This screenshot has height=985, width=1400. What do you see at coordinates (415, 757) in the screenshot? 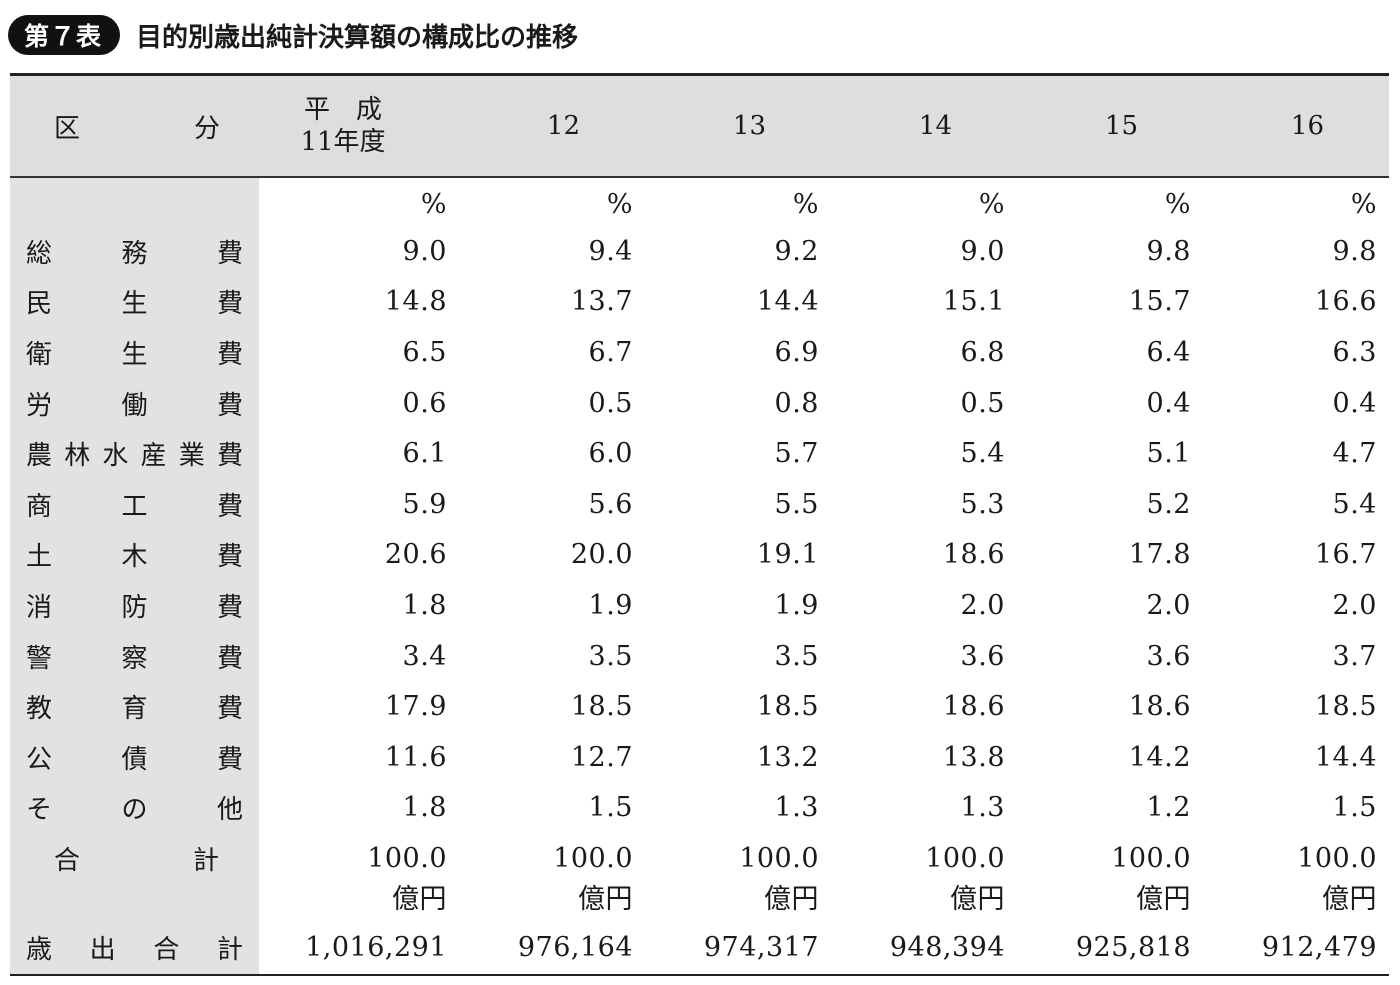
I see `value-cell: 11.6` at bounding box center [415, 757].